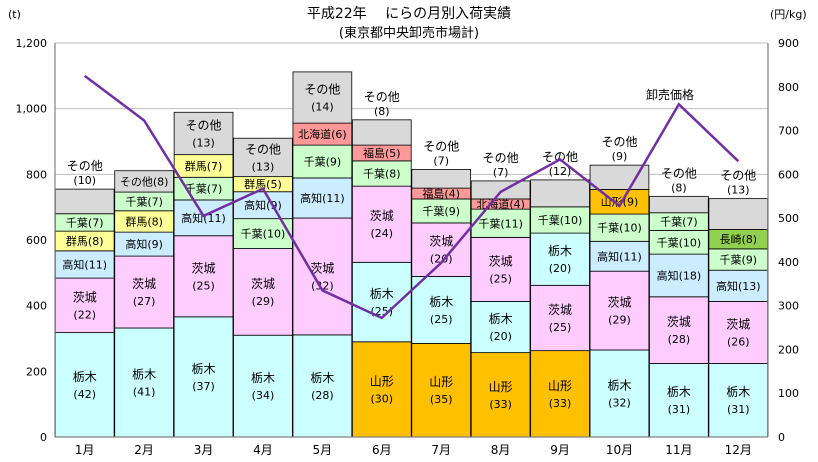 This screenshot has height=462, width=818. Describe the element at coordinates (441, 450) in the screenshot. I see `x-tick-label: 7月` at that location.